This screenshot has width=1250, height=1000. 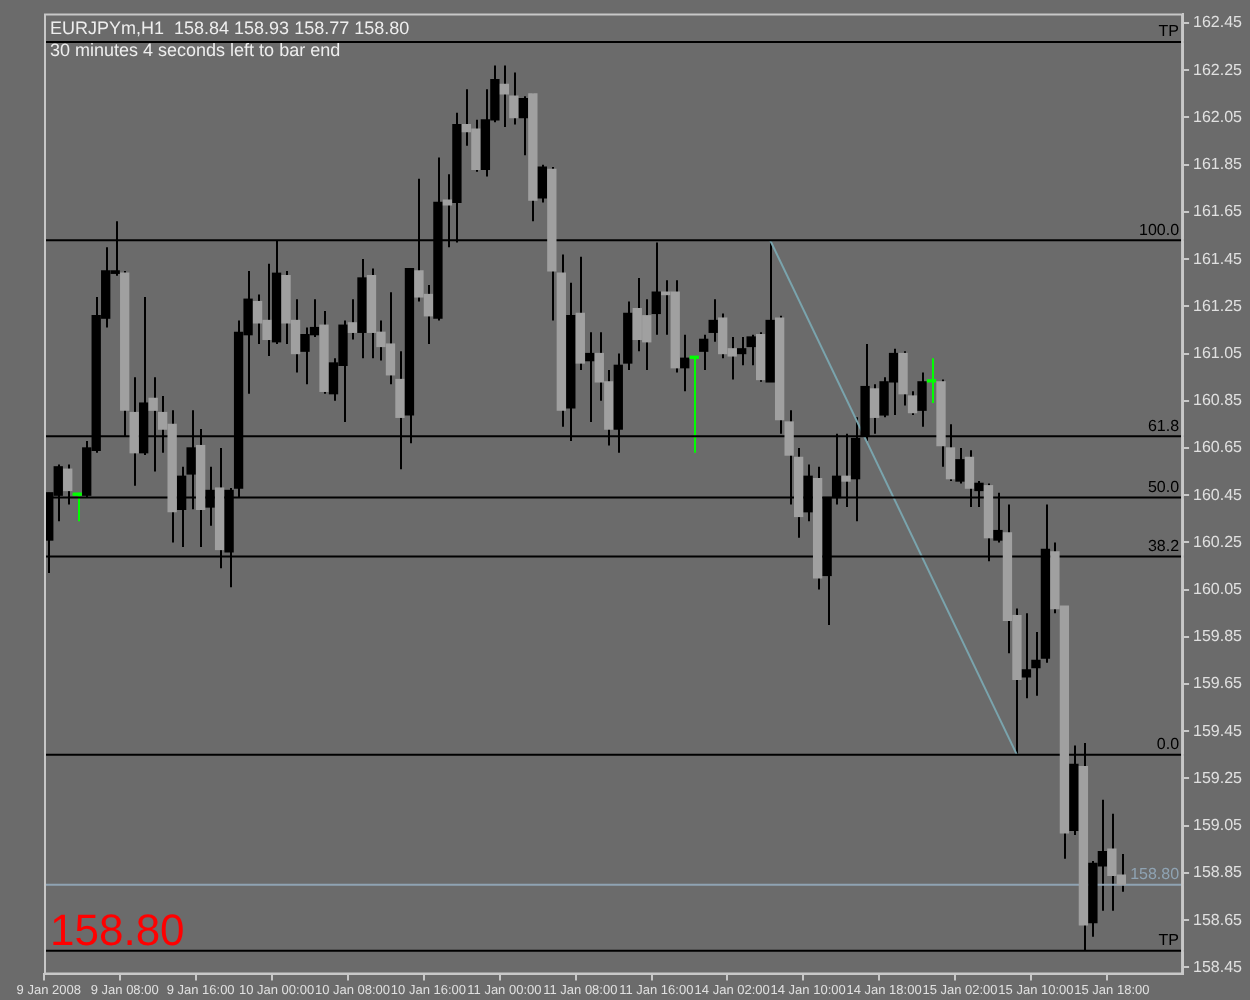 I want to click on y-tick-label: 159.25, so click(x=1218, y=777).